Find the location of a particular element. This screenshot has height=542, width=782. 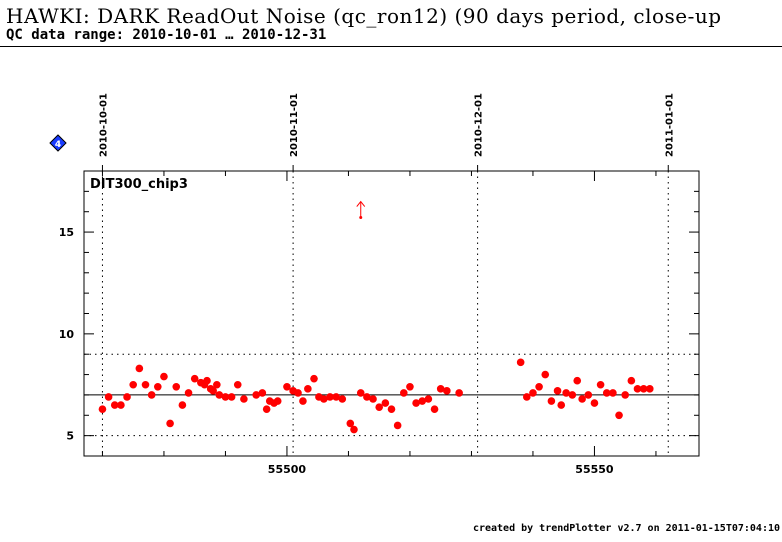

outlier-arrow-icon is located at coordinates (361, 210).